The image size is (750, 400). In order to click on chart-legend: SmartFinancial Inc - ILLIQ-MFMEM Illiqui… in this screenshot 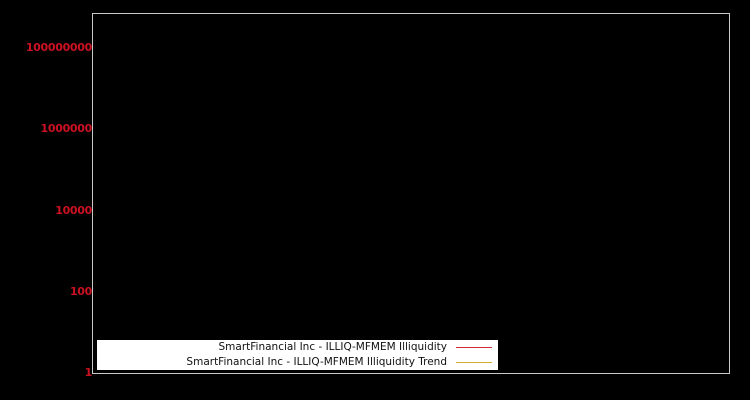, I will do `click(297, 355)`.